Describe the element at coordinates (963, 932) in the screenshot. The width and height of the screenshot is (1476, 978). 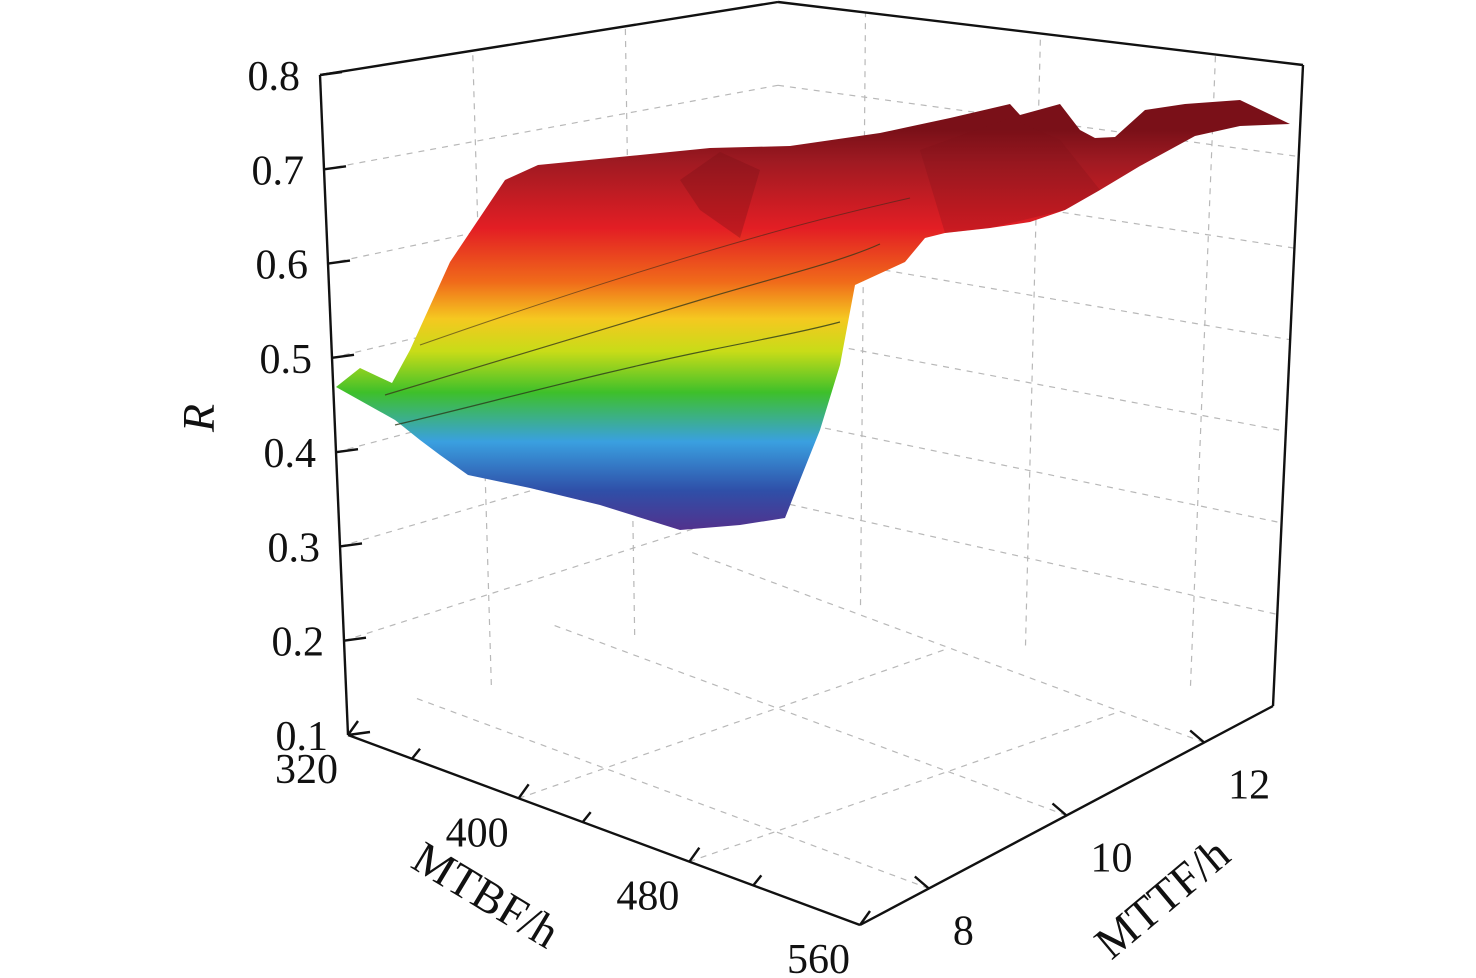
I see `y-tick-label: 8` at that location.